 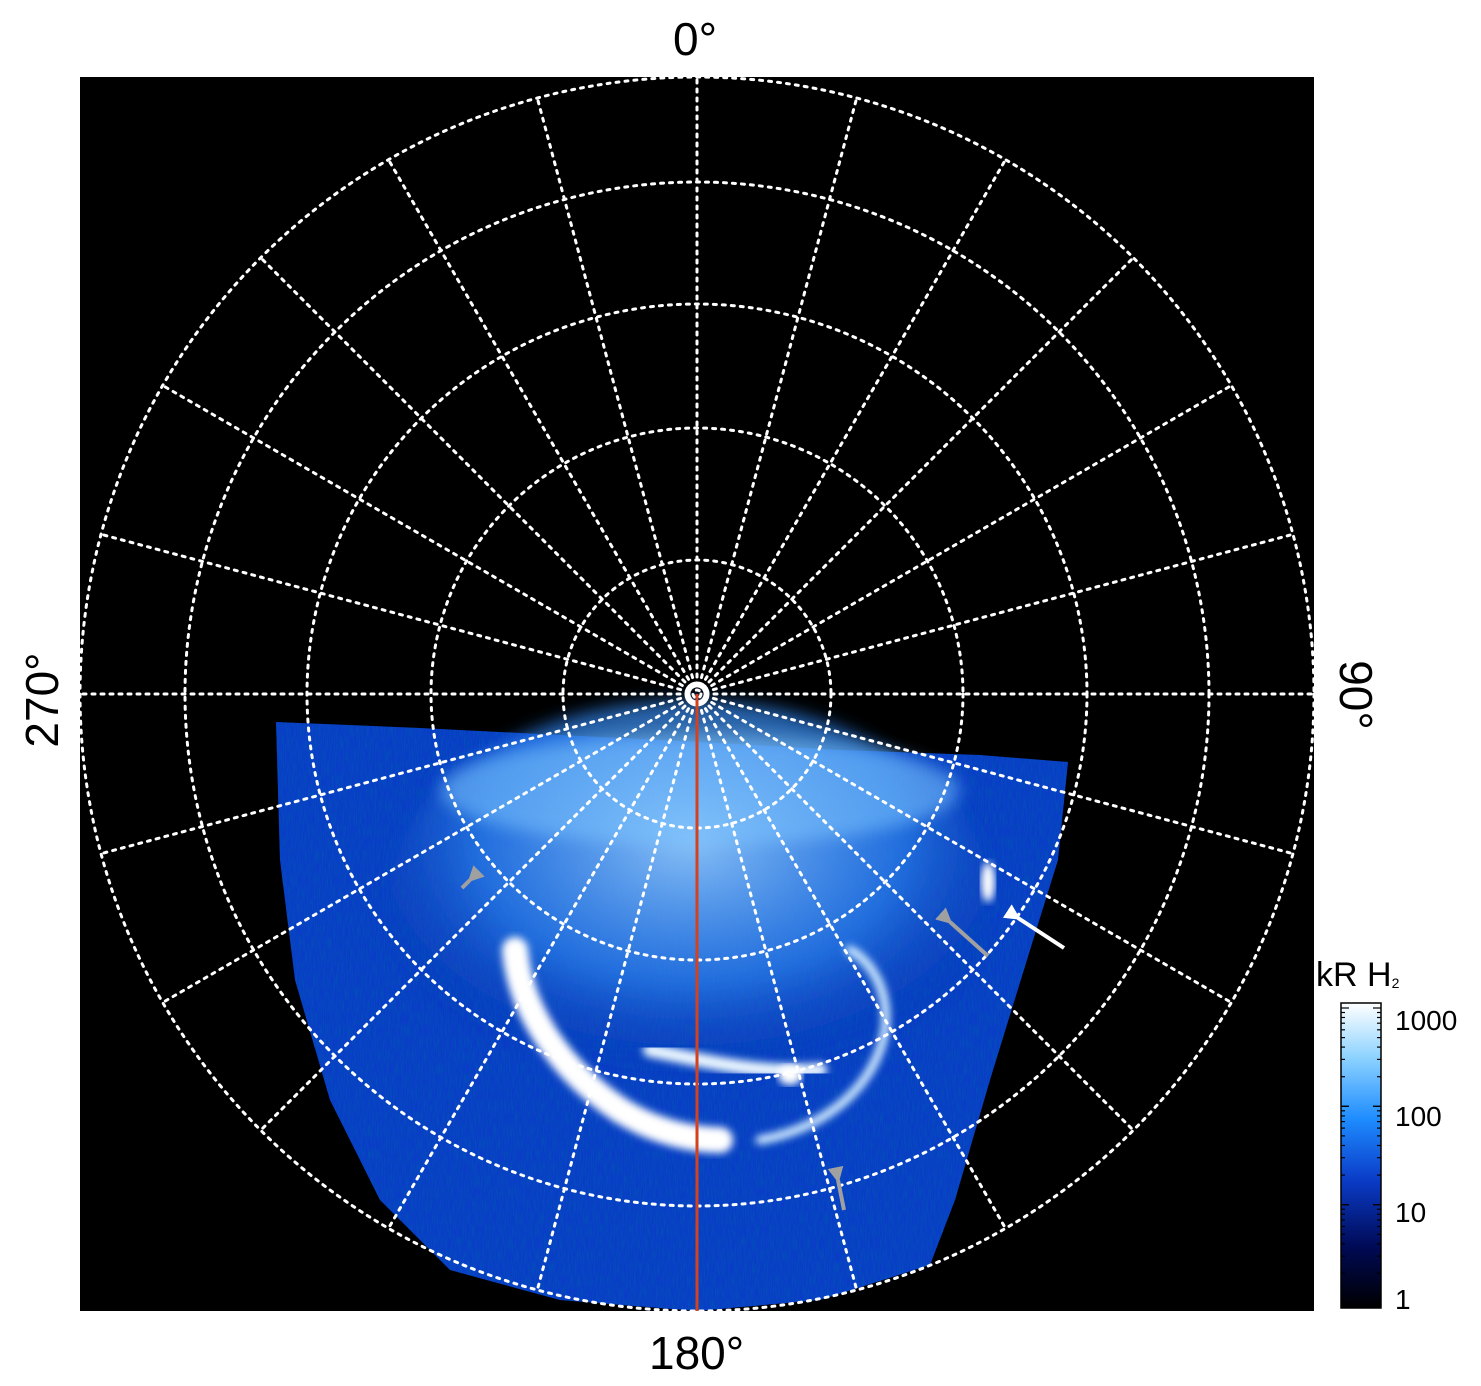 What do you see at coordinates (836, 1188) in the screenshot?
I see `grey-arrow-bottom` at bounding box center [836, 1188].